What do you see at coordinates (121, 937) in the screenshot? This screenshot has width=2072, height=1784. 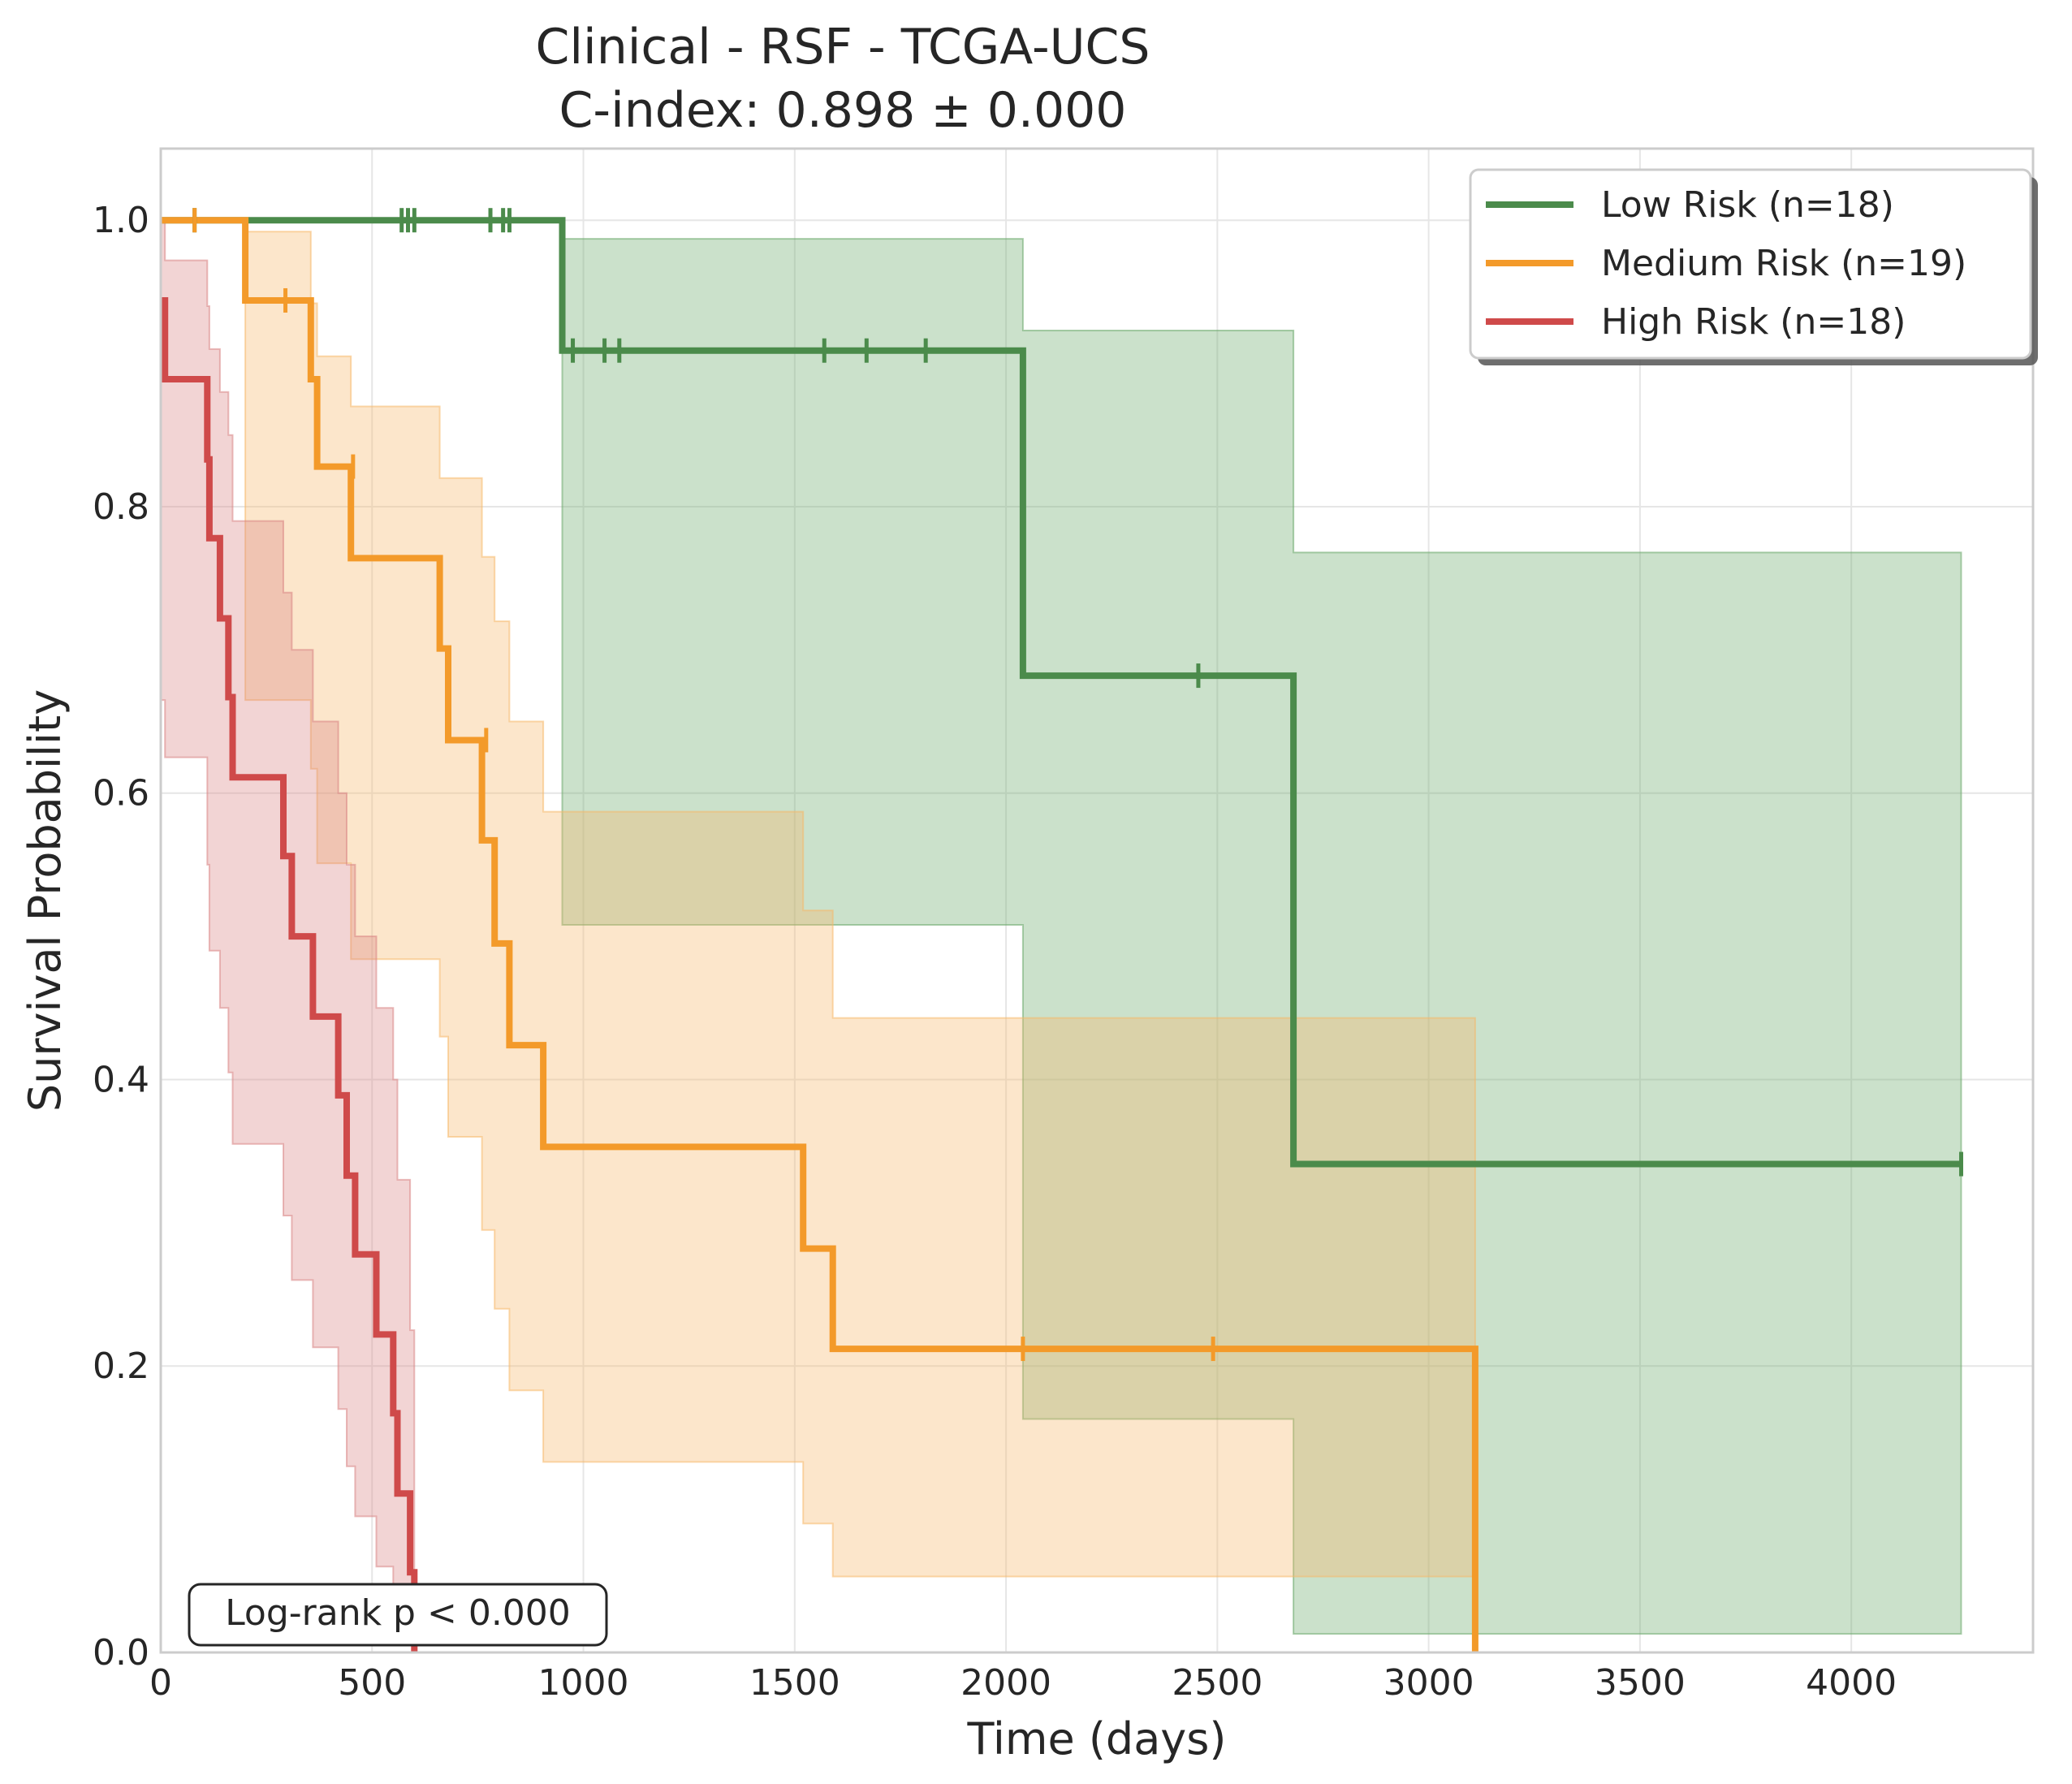 I see `y-axis-ticks: 0.0 0.2 0.4 0.6 0.8 1.0` at bounding box center [121, 937].